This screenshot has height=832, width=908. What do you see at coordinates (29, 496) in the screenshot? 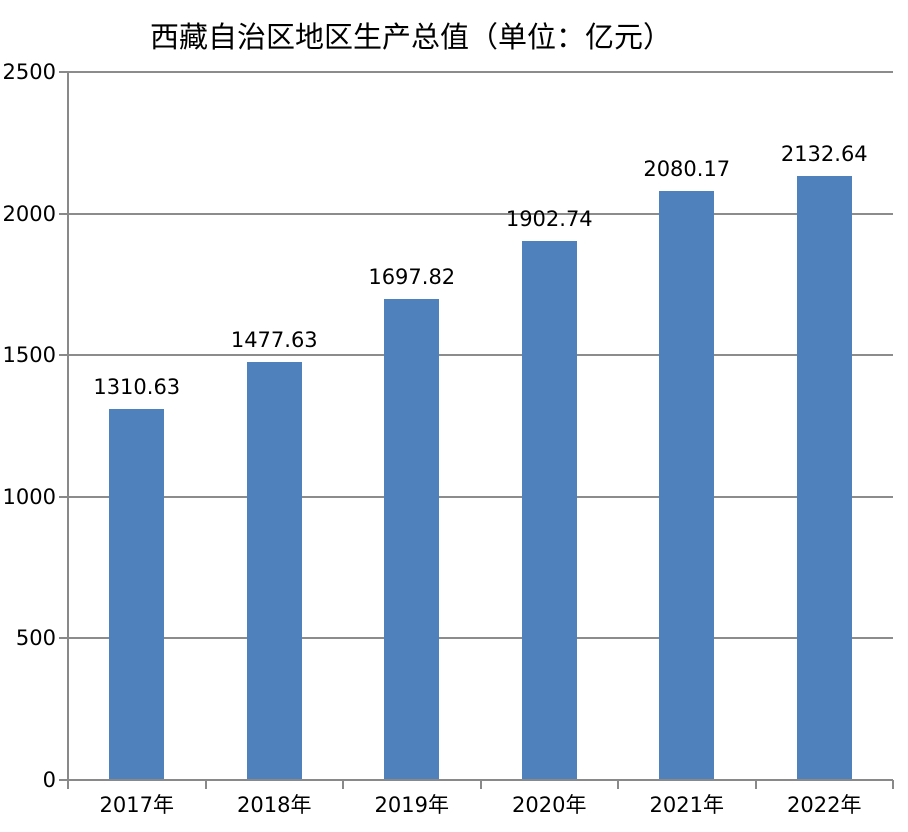
I see `y-tick-label: 1000` at bounding box center [29, 496].